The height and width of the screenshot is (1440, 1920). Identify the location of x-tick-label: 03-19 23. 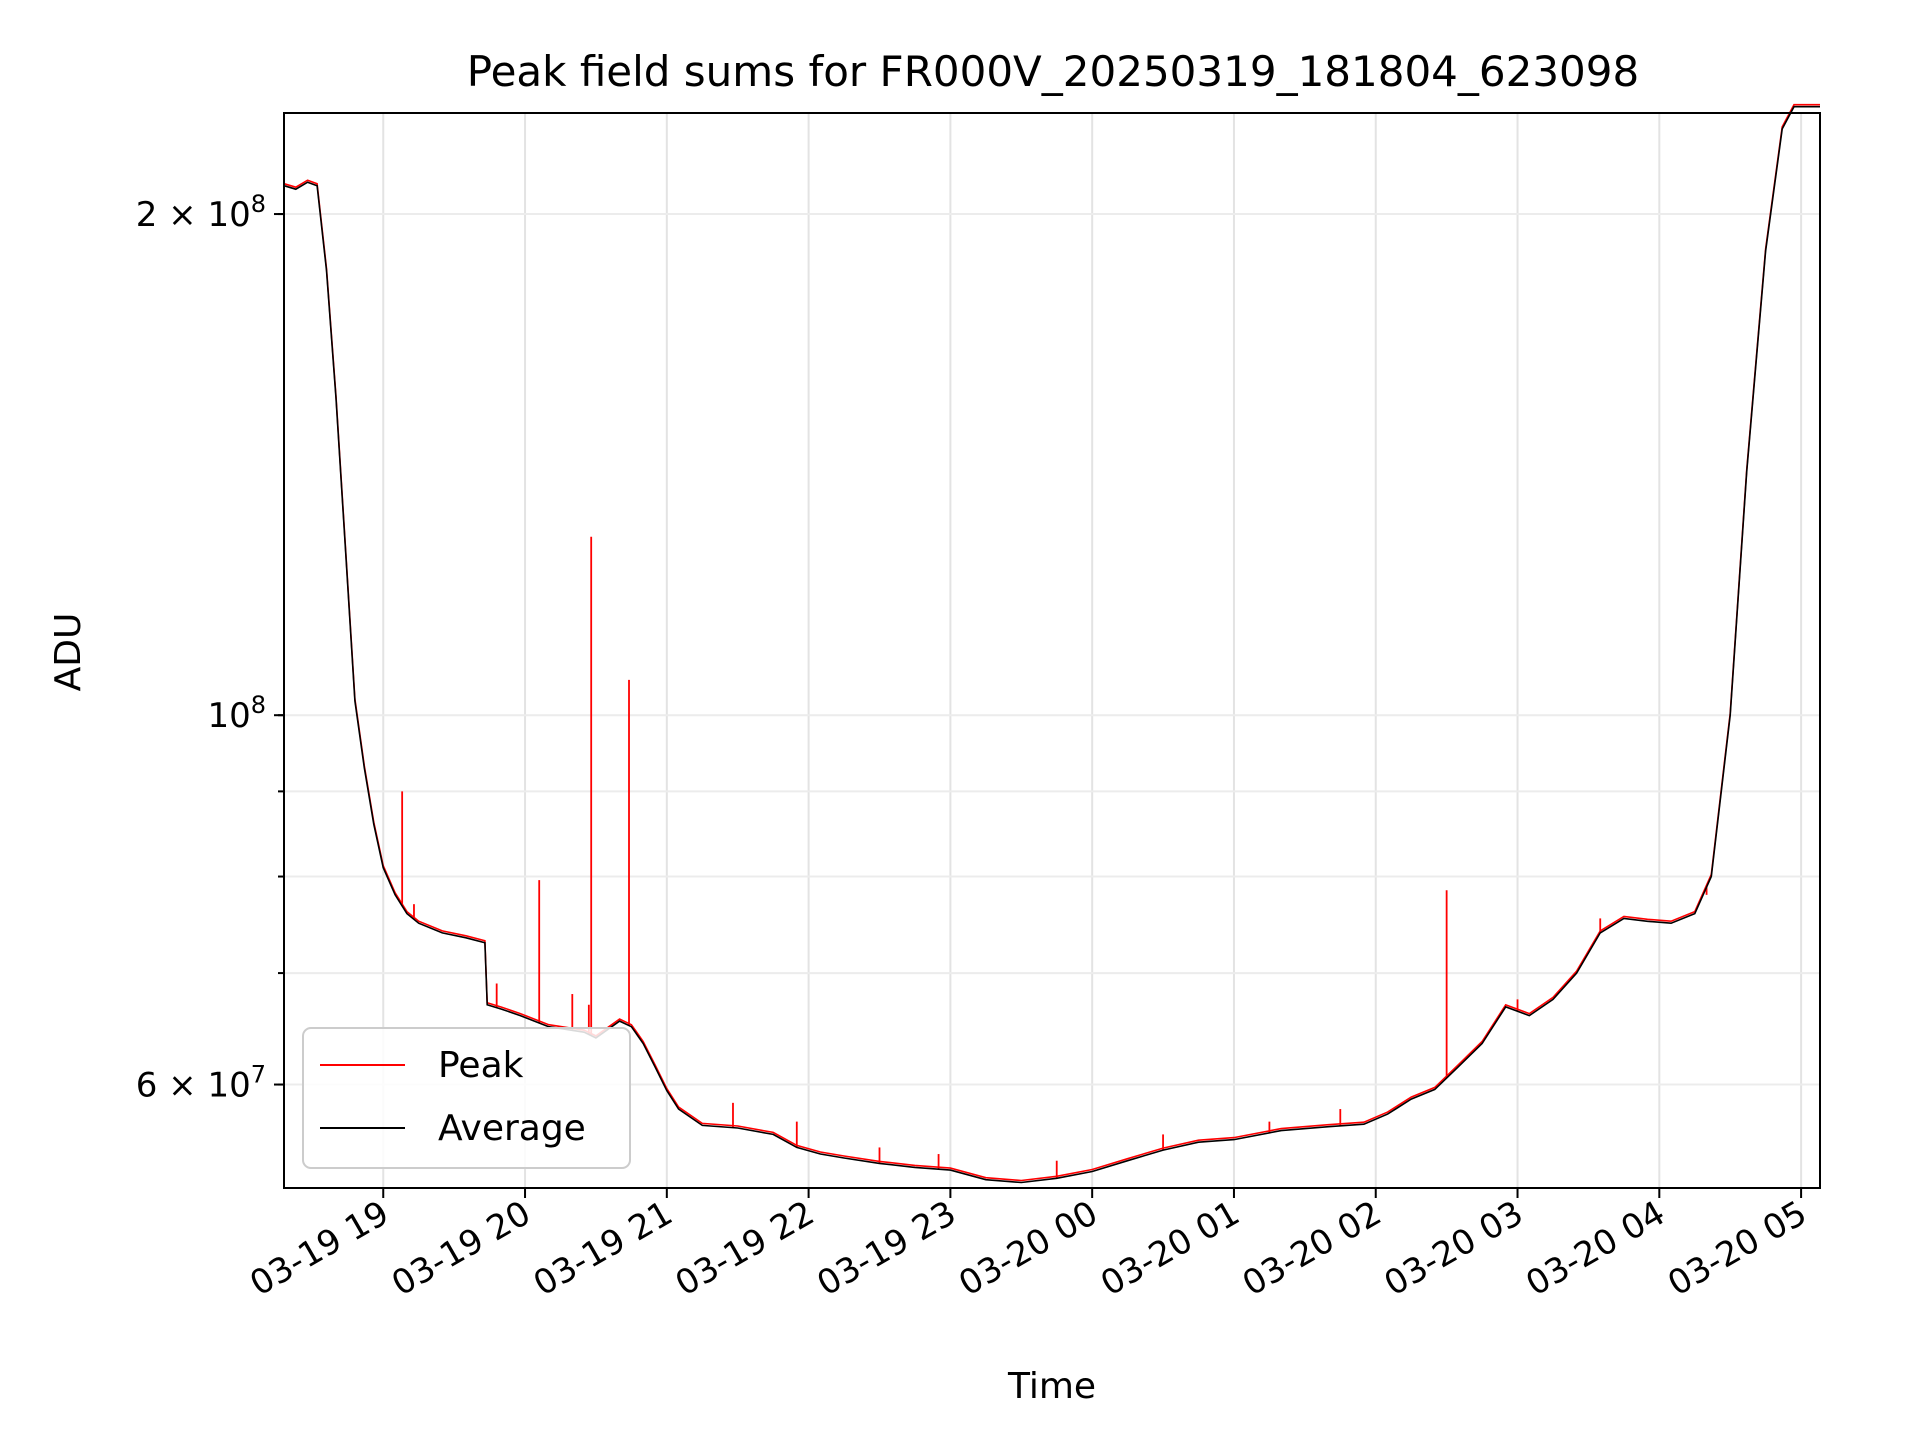
(886, 1248).